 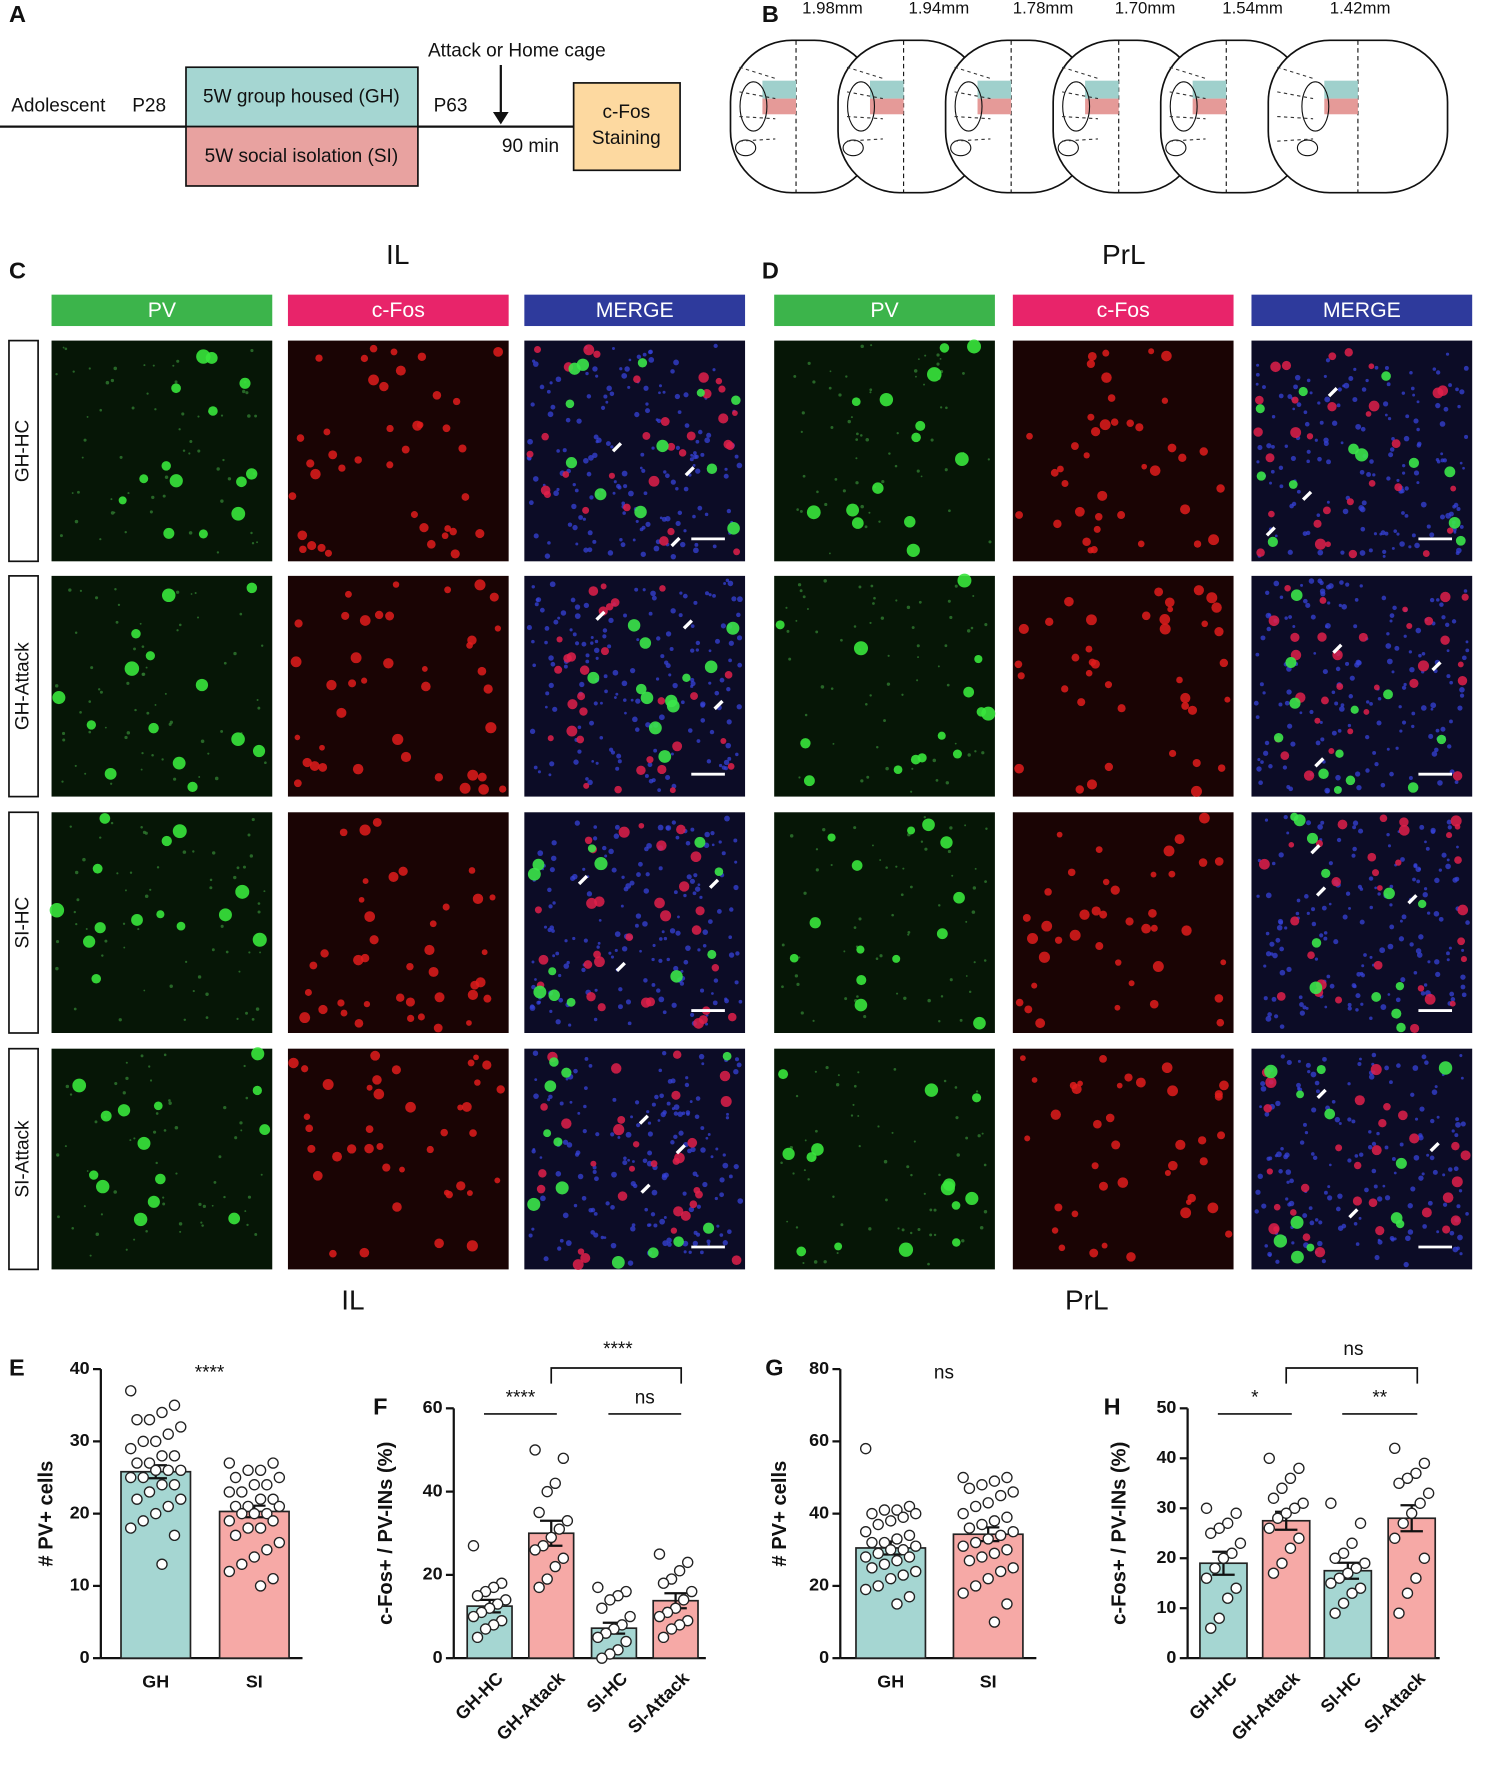 What do you see at coordinates (1362, 686) in the screenshot?
I see `micrograph-bg` at bounding box center [1362, 686].